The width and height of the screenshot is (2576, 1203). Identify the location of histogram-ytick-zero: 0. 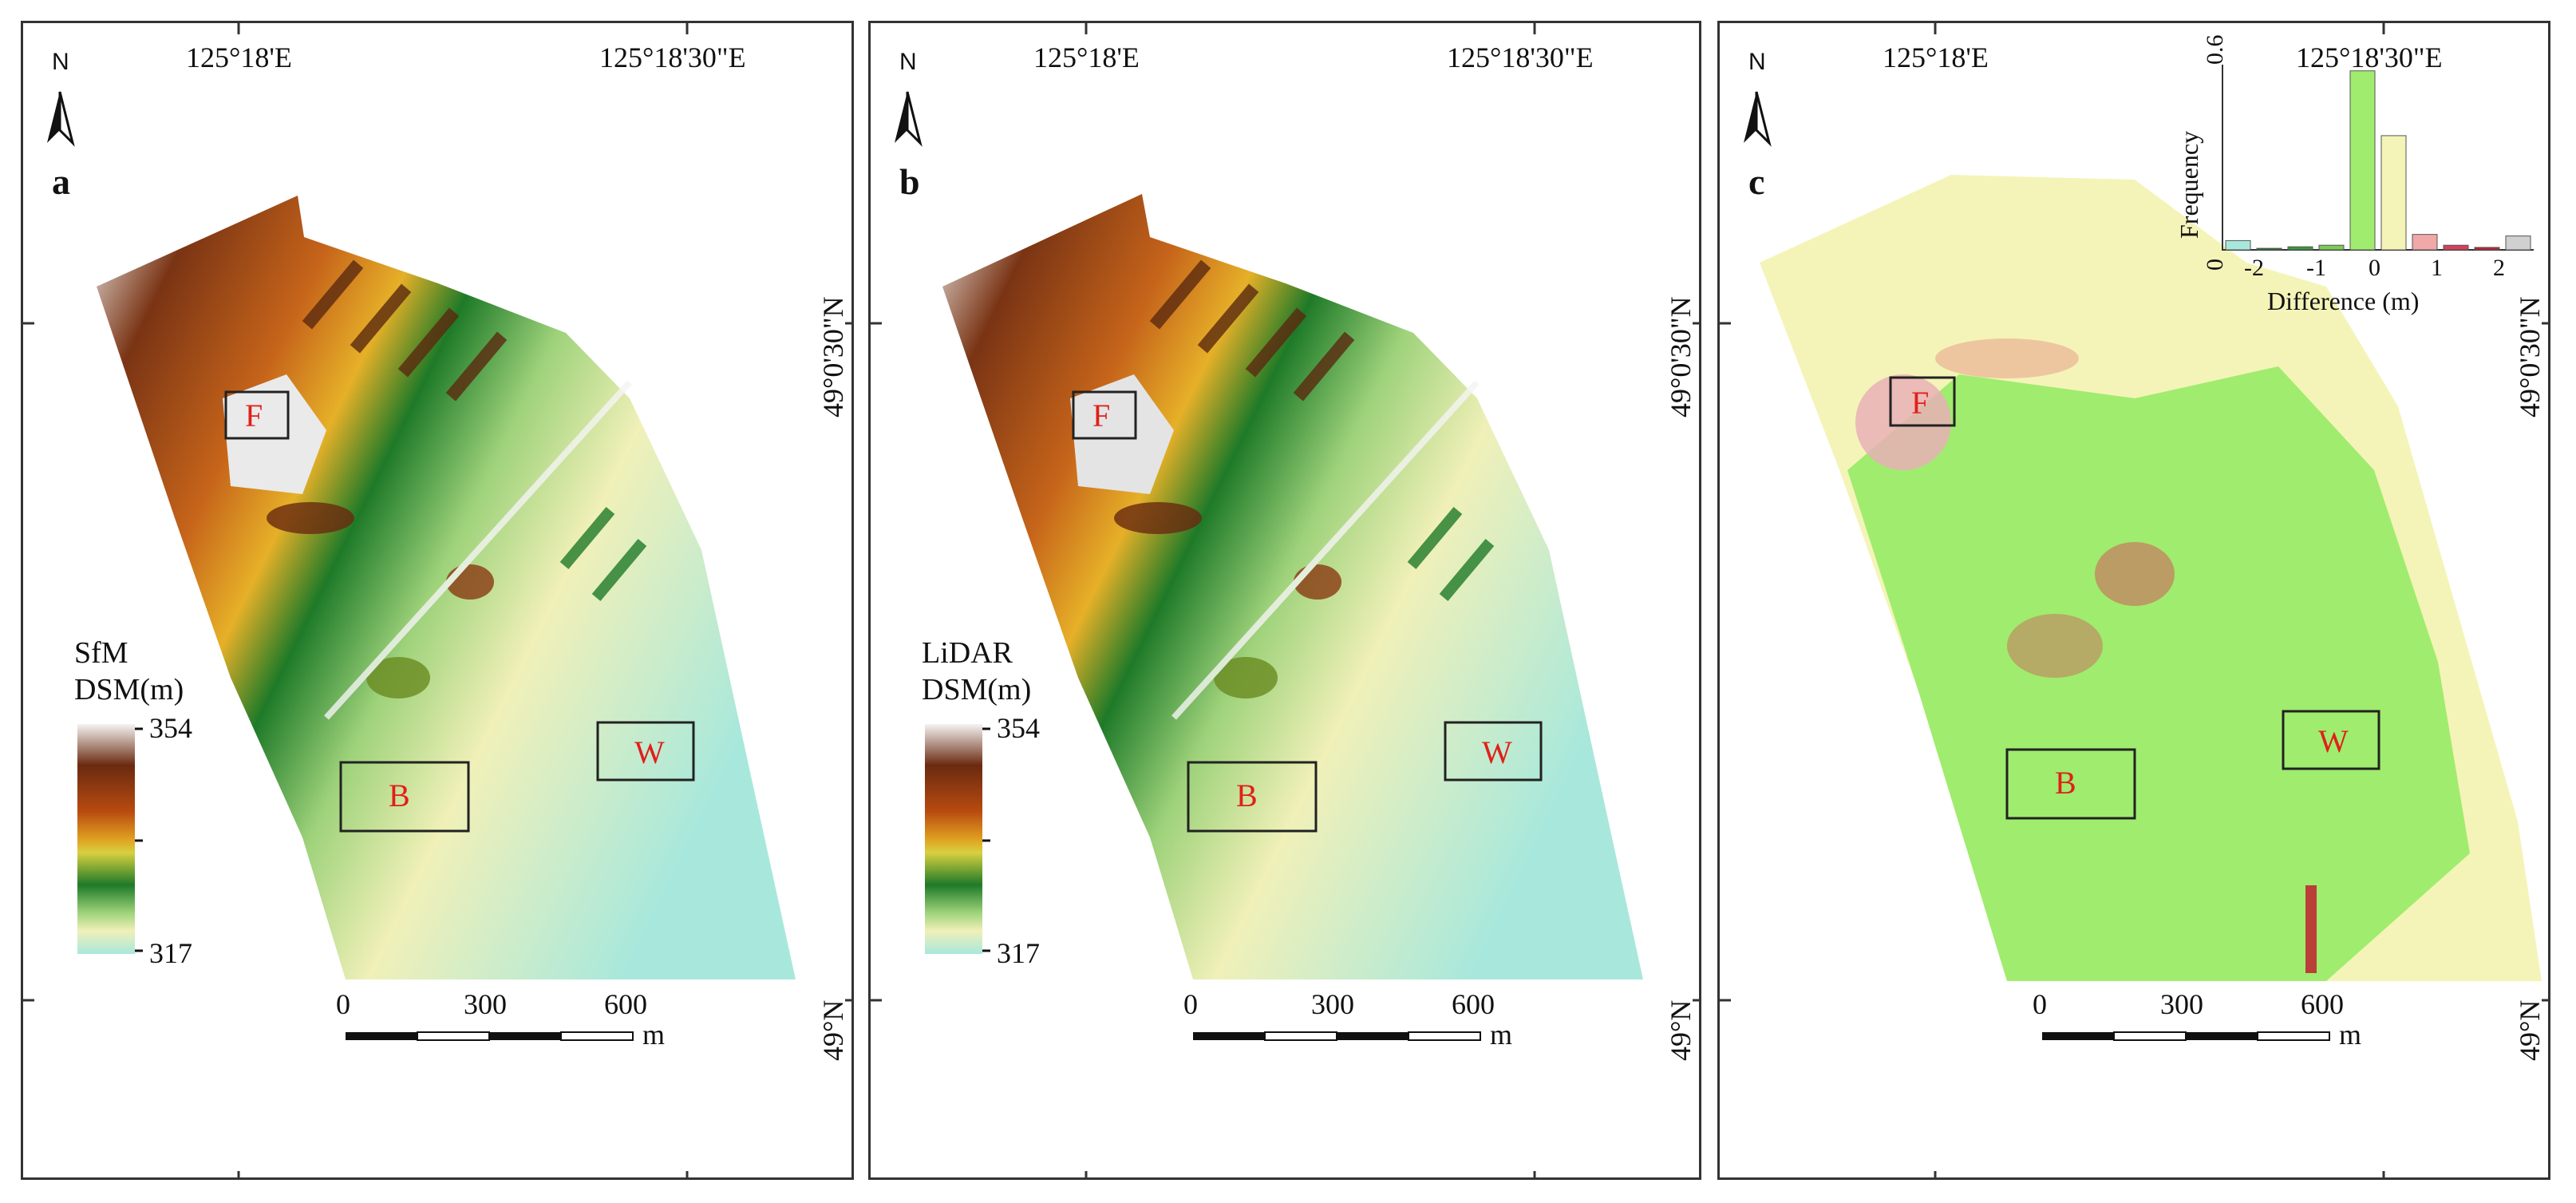
(2215, 265).